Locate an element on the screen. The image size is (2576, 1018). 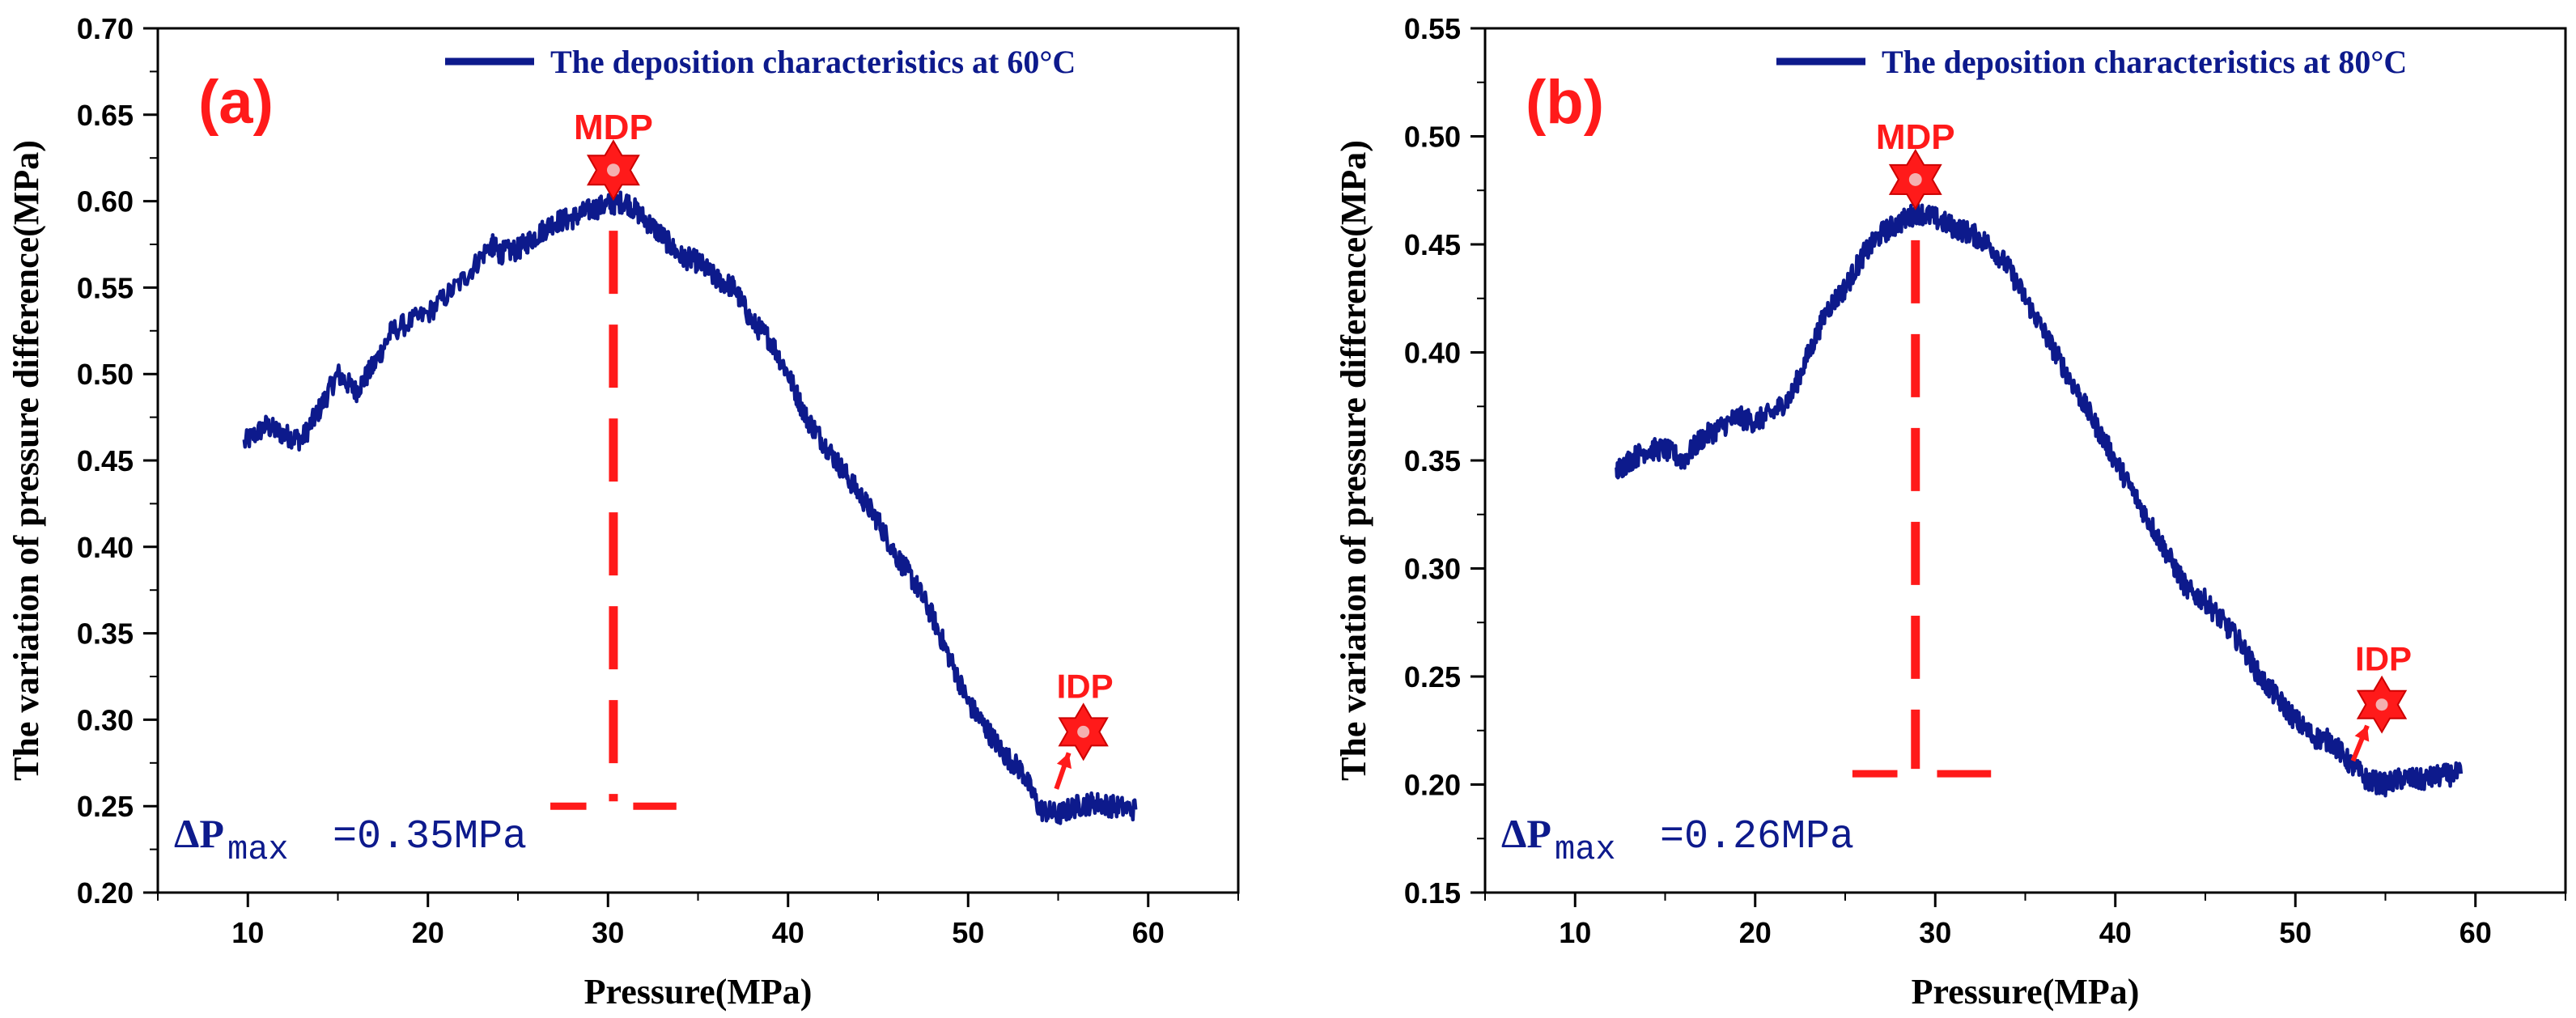
y-tick-label: 0.65 is located at coordinates (105, 116).